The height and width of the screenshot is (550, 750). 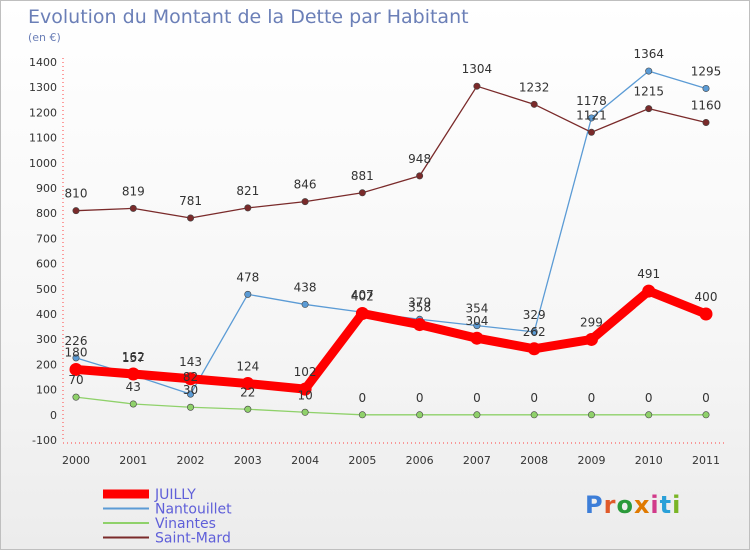 What do you see at coordinates (706, 297) in the screenshot?
I see `data-label: 400` at bounding box center [706, 297].